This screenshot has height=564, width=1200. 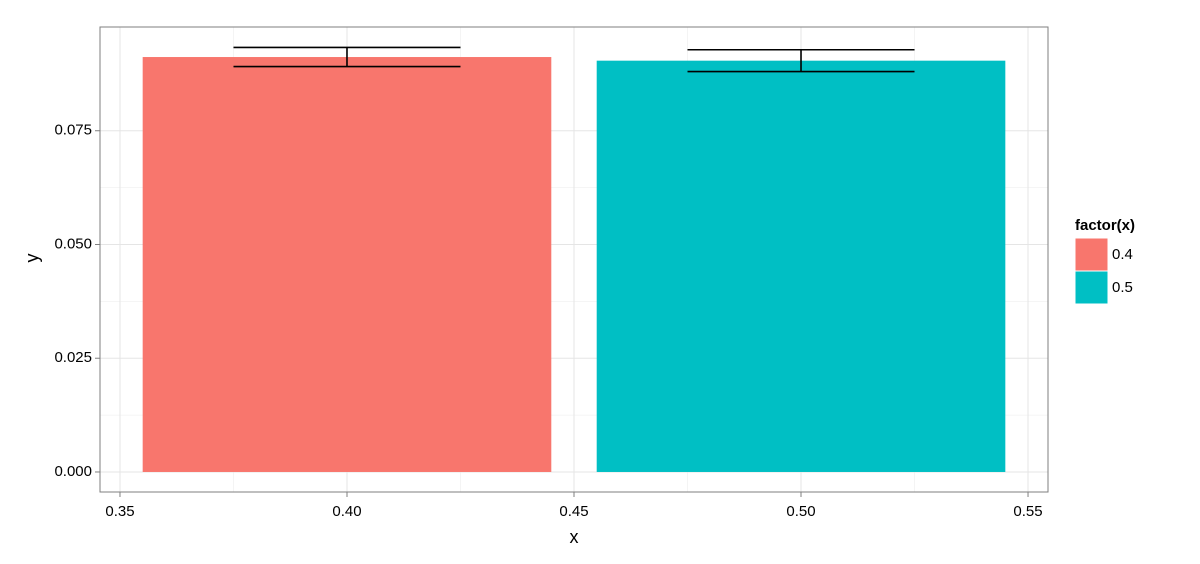 I want to click on x-tick-label: 0.50, so click(x=800, y=511).